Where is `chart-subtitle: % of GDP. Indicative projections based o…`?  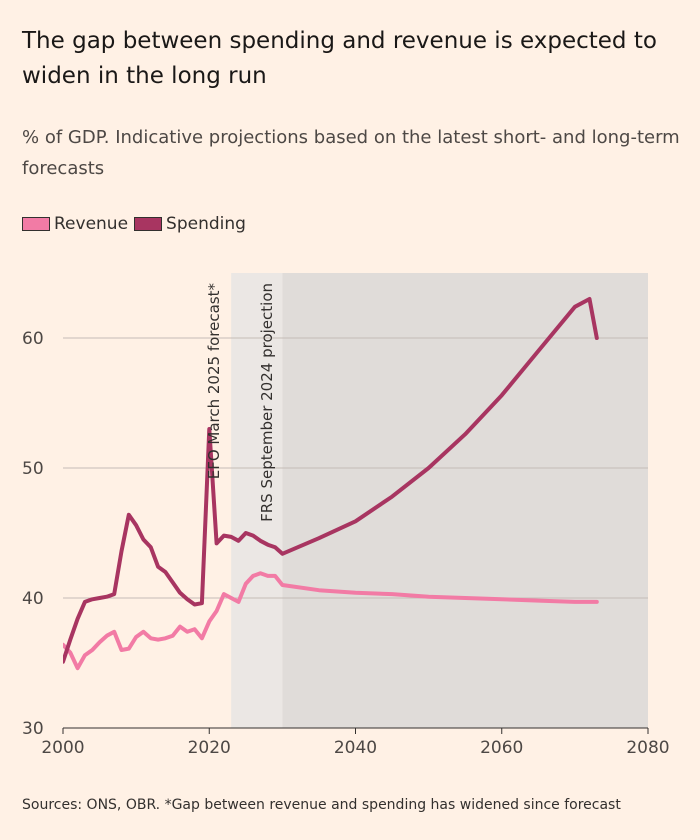
chart-subtitle: % of GDP. Indicative projections based o… is located at coordinates (351, 153).